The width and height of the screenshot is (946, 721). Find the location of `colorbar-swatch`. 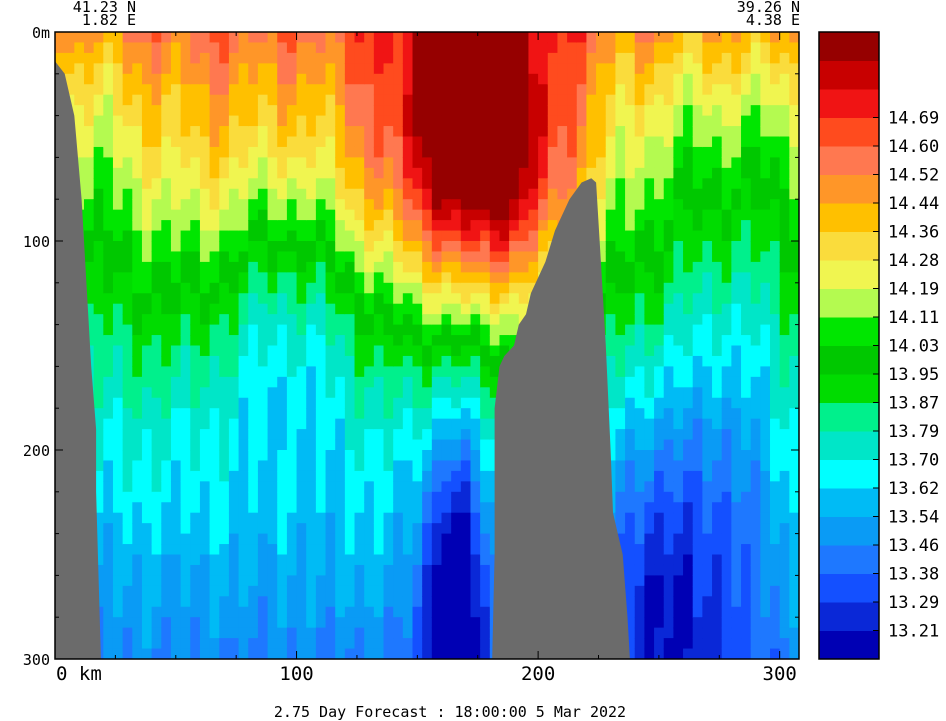

colorbar-swatch is located at coordinates (849, 474).